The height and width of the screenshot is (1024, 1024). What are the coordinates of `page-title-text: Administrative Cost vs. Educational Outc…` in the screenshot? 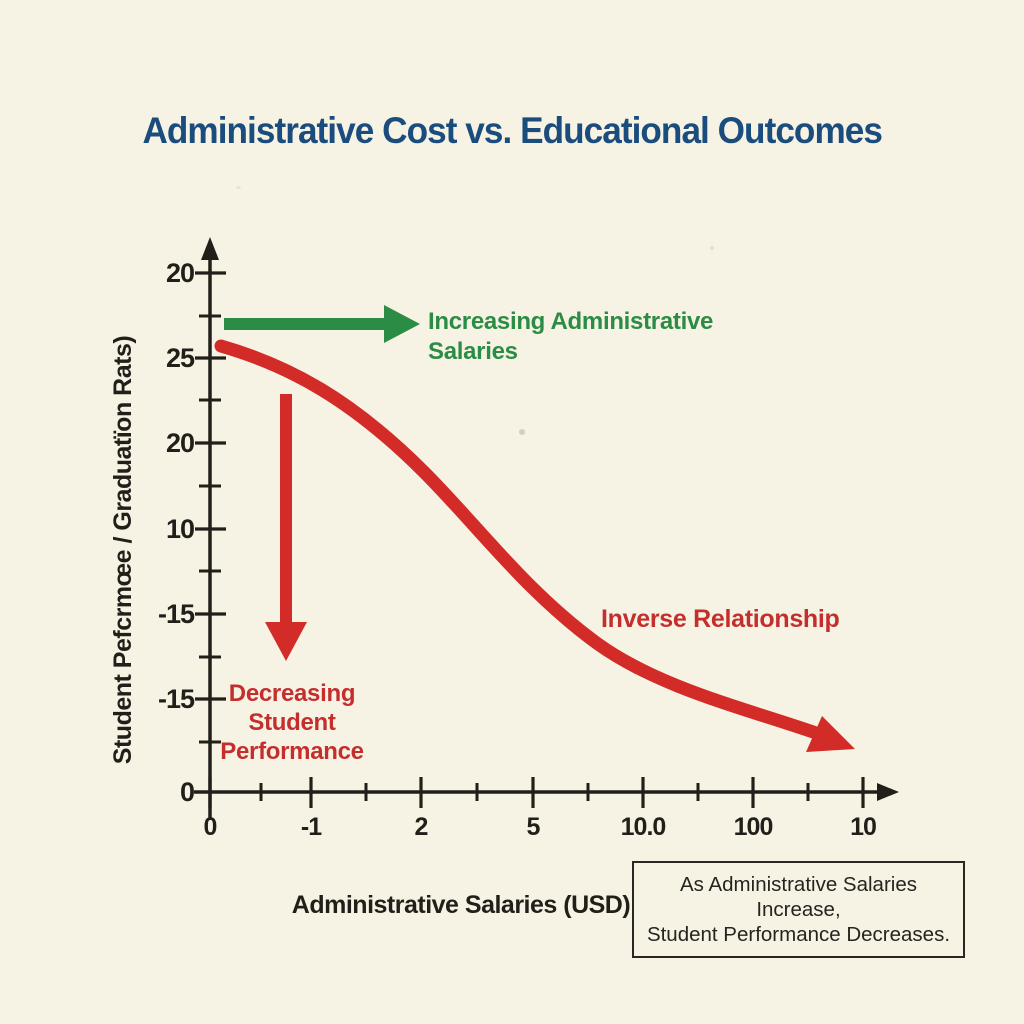 It's located at (512, 130).